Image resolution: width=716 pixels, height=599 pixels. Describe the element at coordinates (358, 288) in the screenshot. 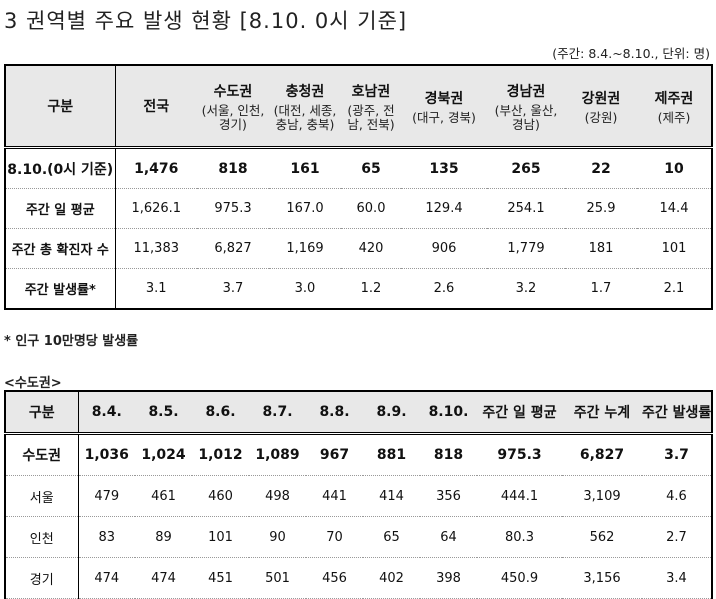

I see `table-row: 주간 발생률* 3.1 3.7 3.0 1.2 2.6 3.2 1.7 2.1` at that location.